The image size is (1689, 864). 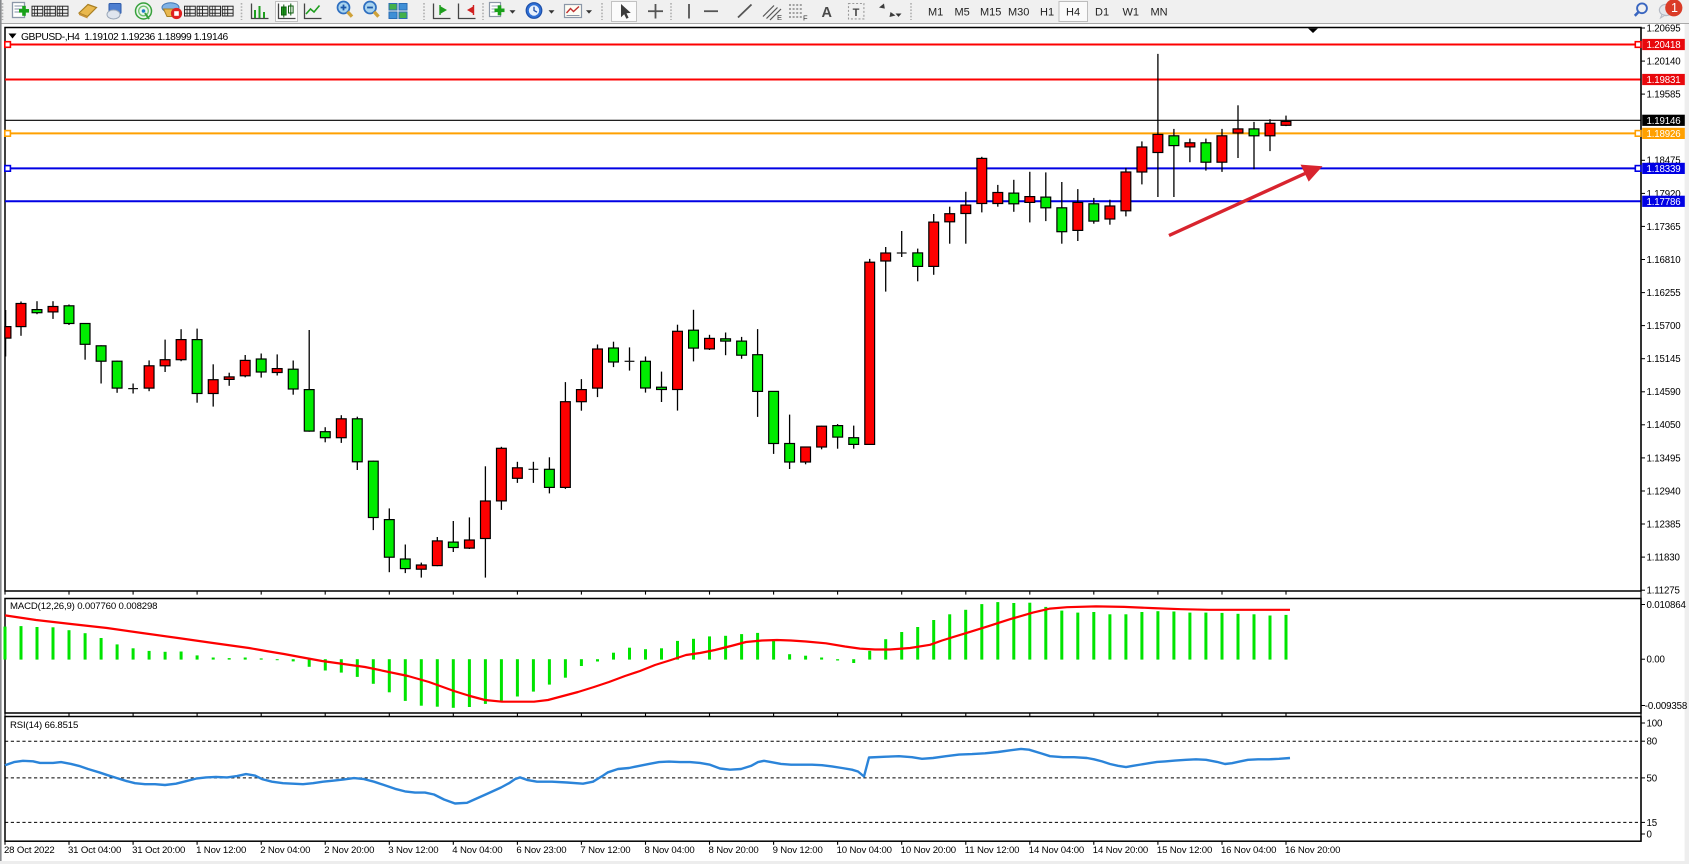 I want to click on svg-text: 1.20418, so click(x=1664, y=45).